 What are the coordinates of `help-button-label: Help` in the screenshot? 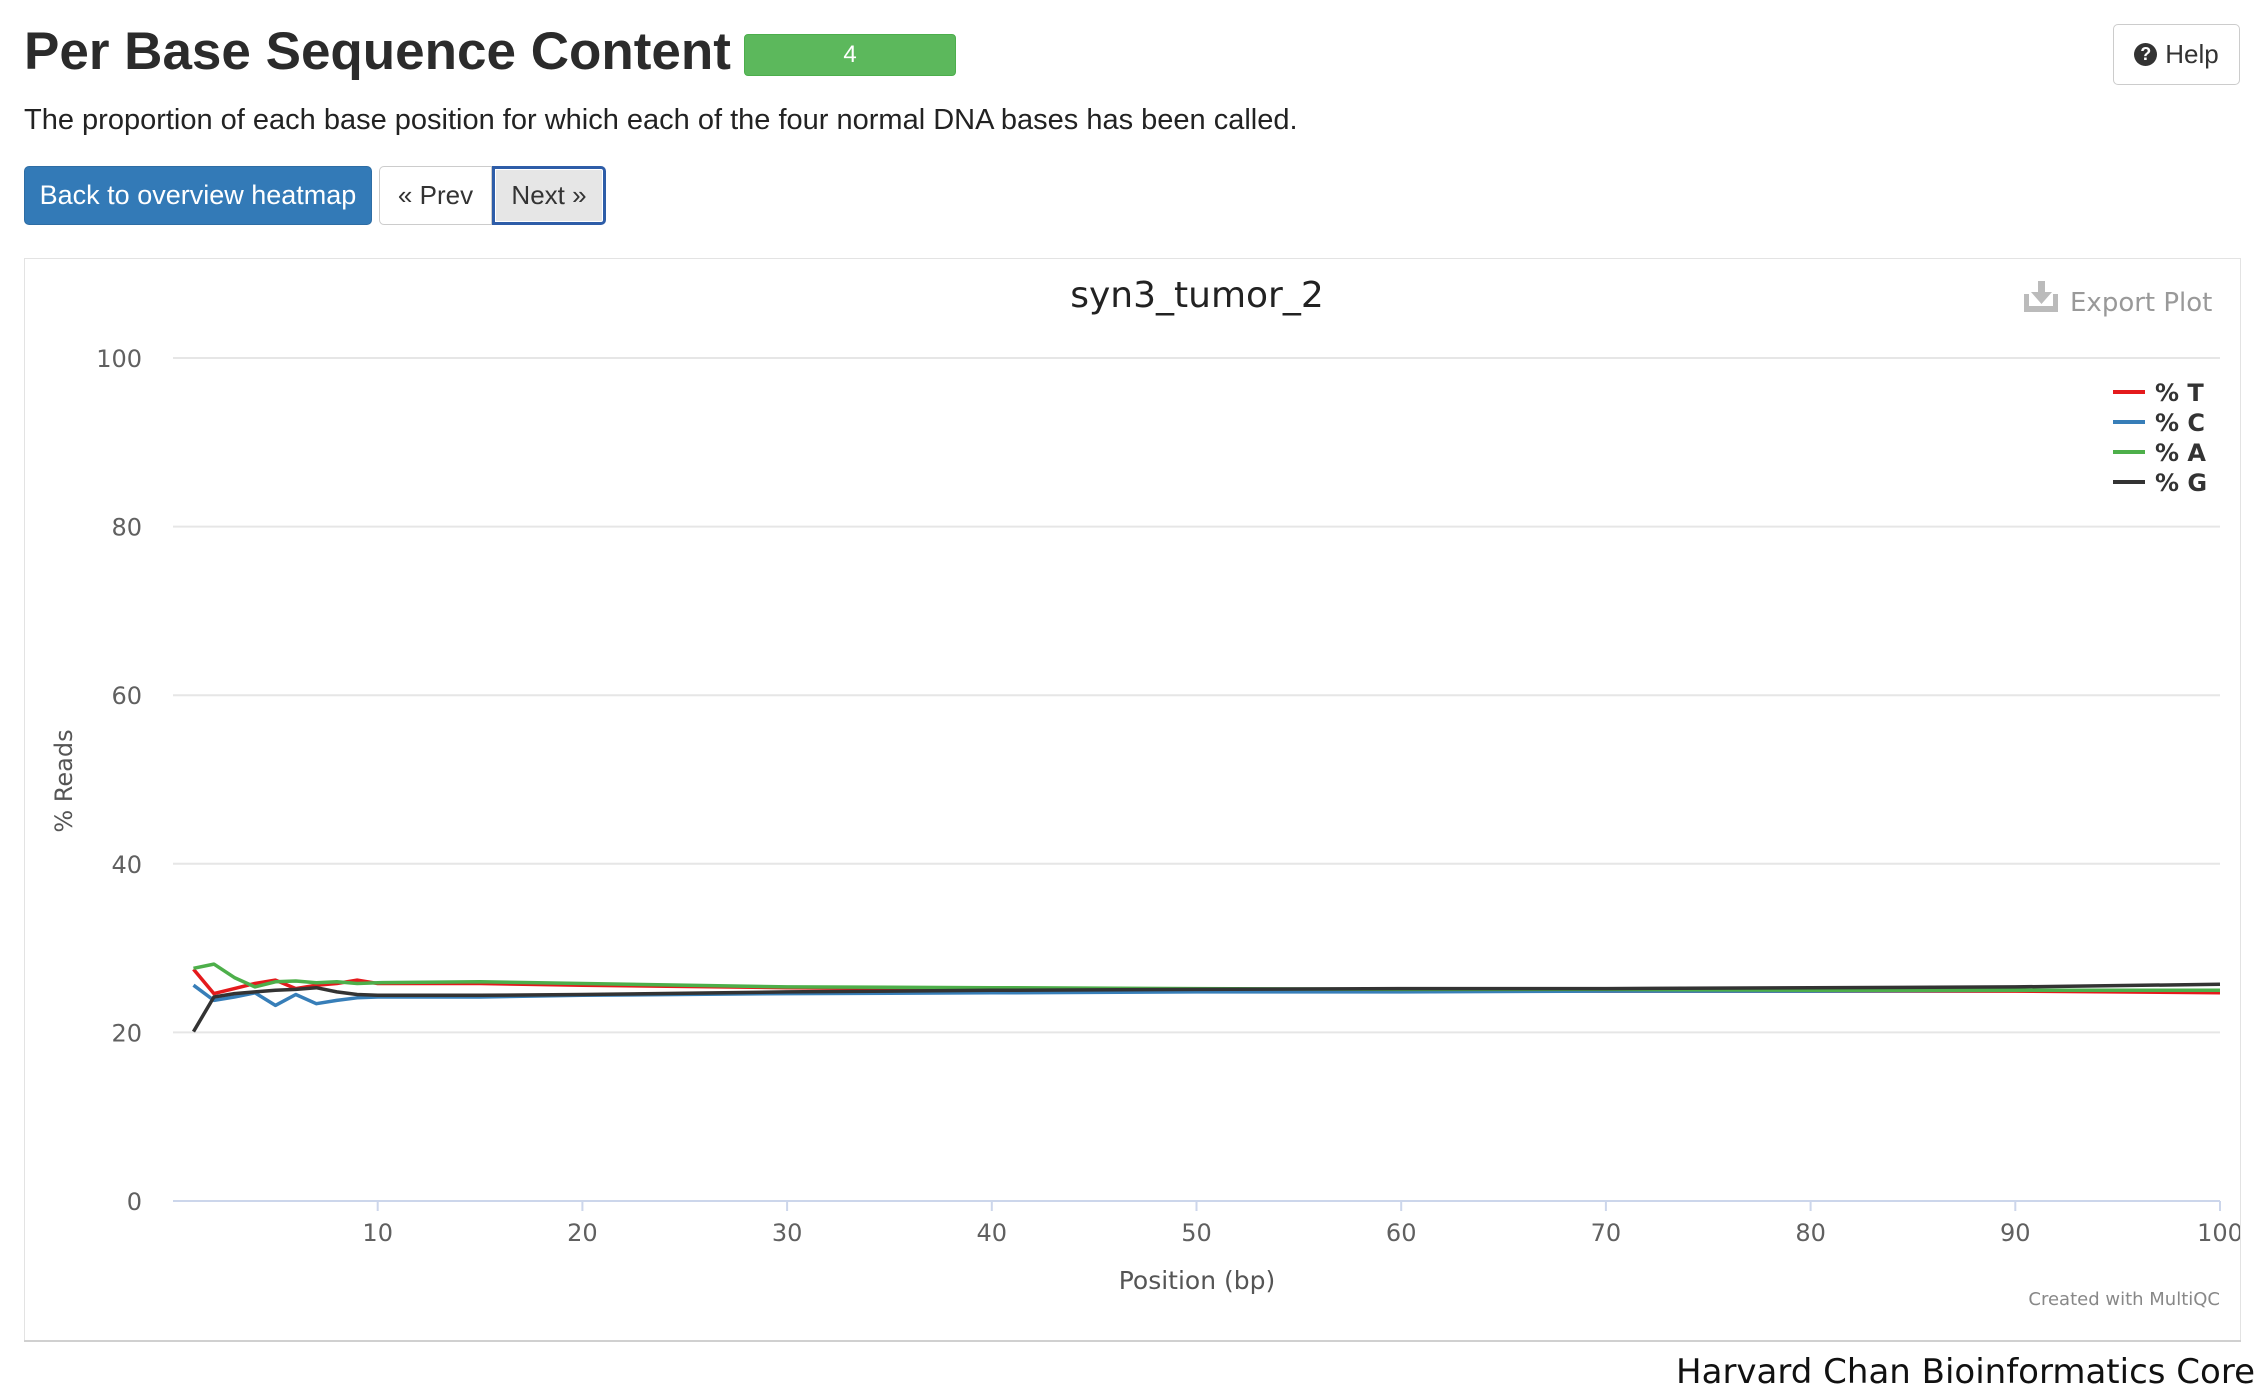 It's located at (2192, 54).